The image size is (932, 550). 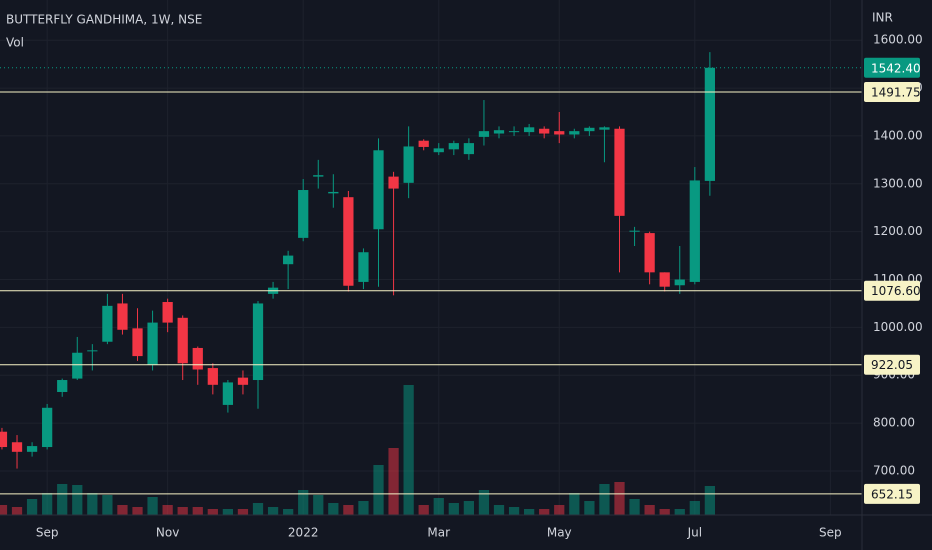 I want to click on y-tick-label: 1300.00, so click(x=898, y=183).